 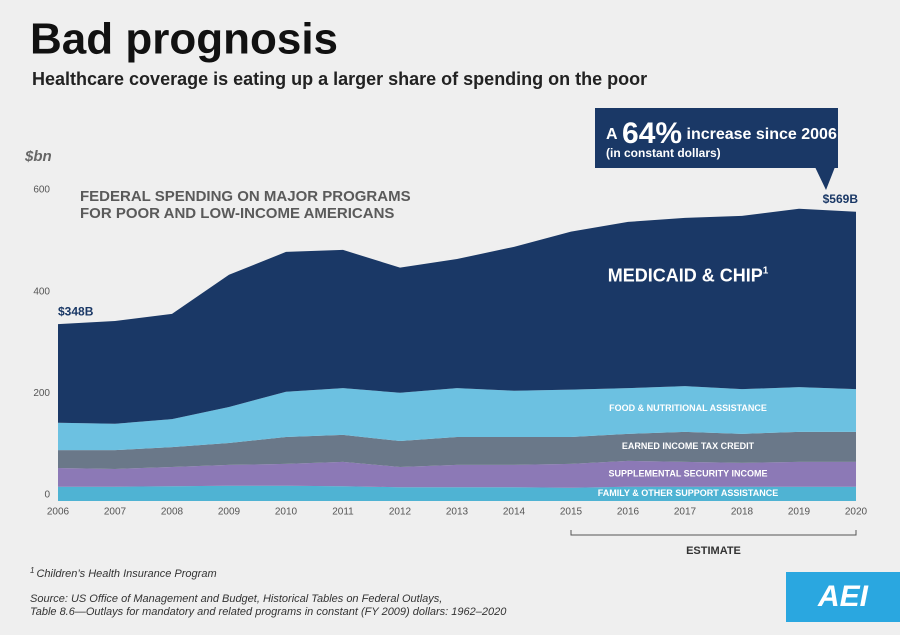 I want to click on x-tick-label: 2016, so click(x=628, y=512).